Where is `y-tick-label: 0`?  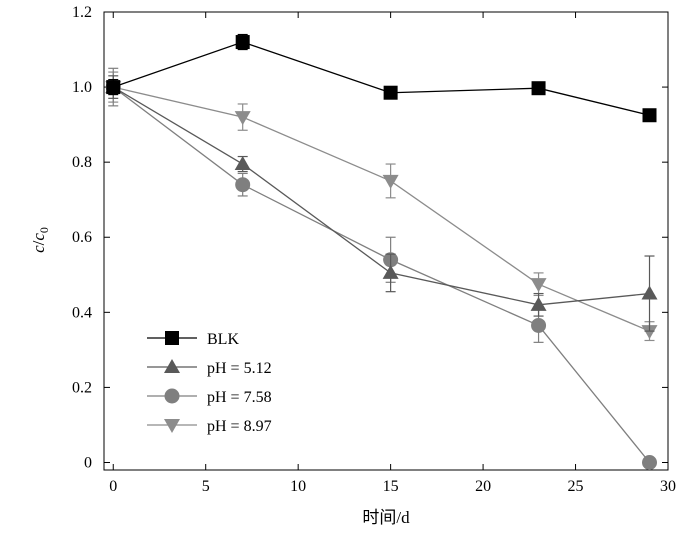 y-tick-label: 0 is located at coordinates (88, 462).